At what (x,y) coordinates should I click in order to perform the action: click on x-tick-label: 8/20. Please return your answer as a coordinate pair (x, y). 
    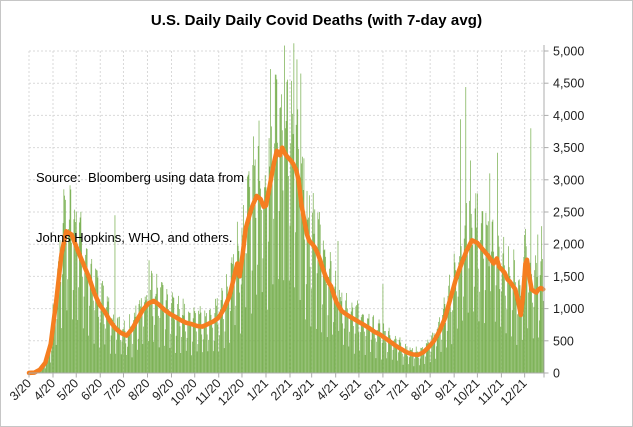
    Looking at the image, I should click on (139, 389).